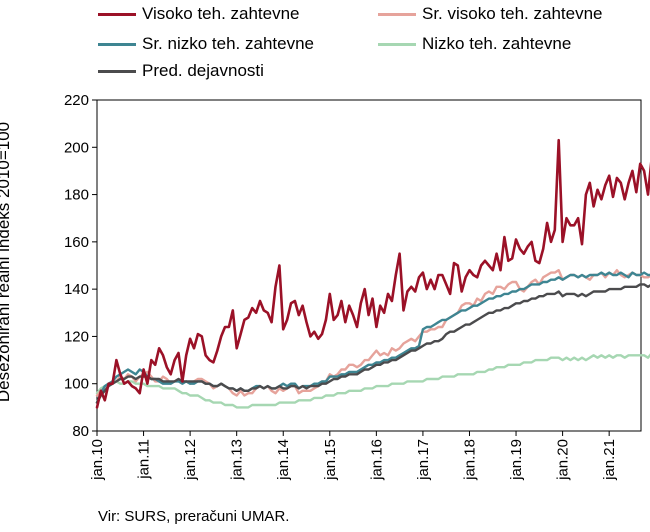 This screenshot has height=532, width=650. I want to click on y-tick-label: 80, so click(80, 431).